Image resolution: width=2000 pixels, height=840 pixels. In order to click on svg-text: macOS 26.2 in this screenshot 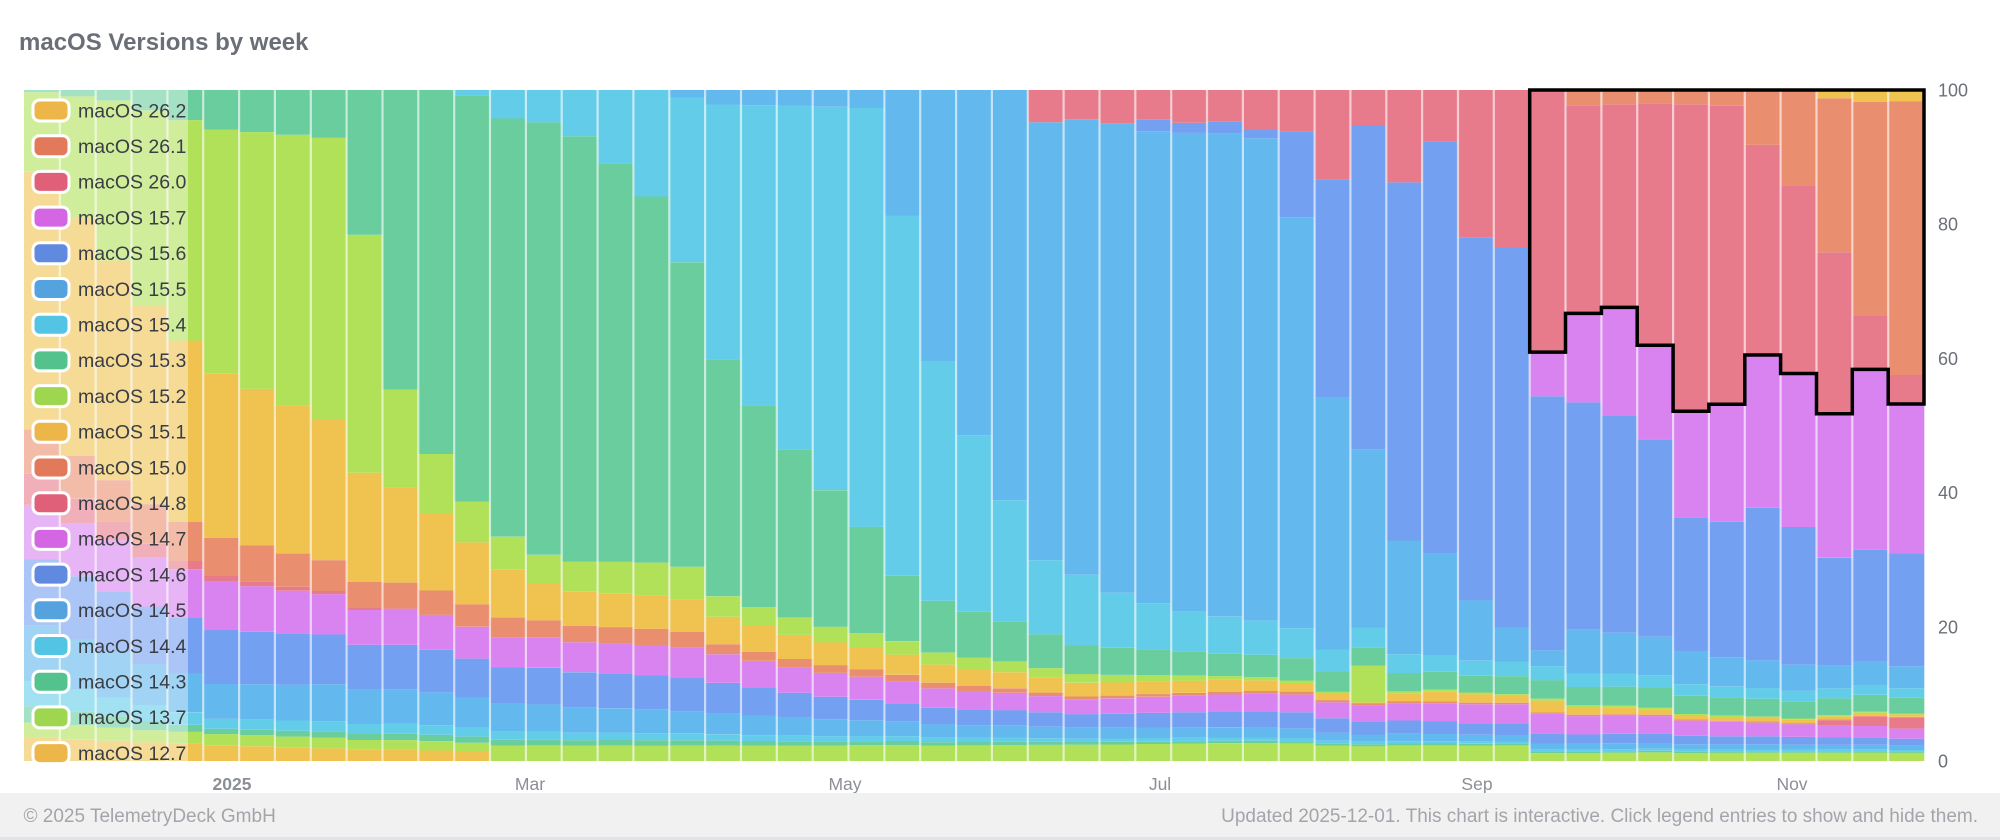, I will do `click(132, 111)`.